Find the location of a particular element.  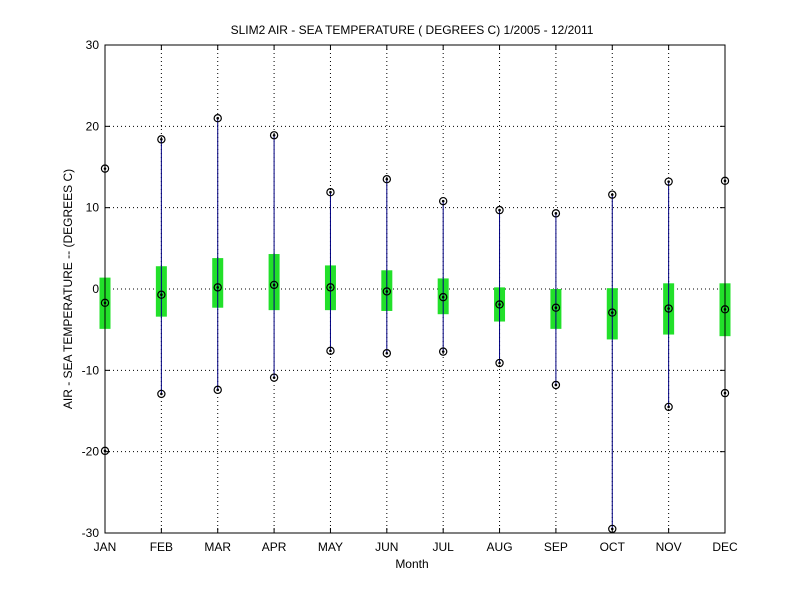

x-tick-label: NOV is located at coordinates (669, 547).